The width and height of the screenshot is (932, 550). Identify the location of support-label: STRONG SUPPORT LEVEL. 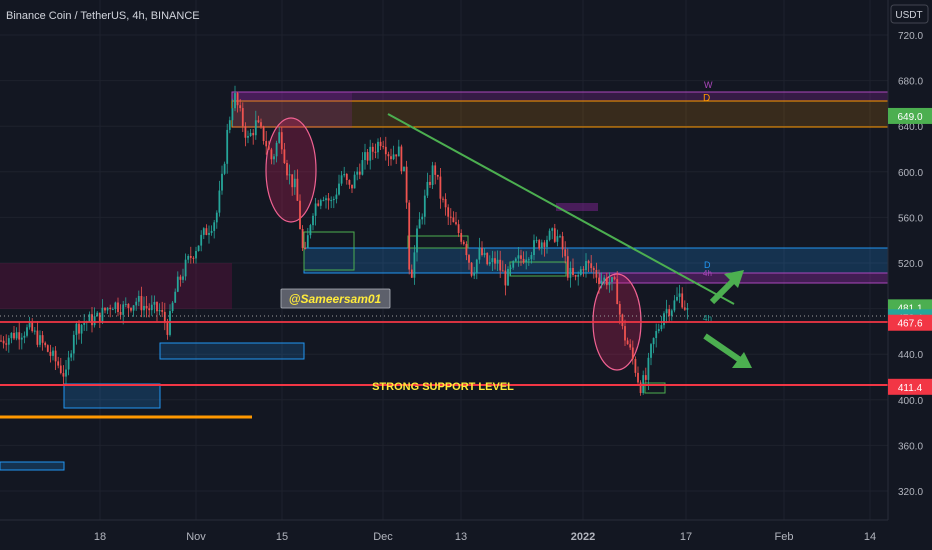
(443, 387).